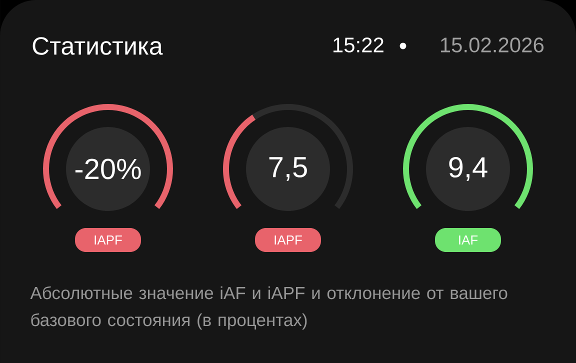  I want to click on text: 15:22, so click(359, 45).